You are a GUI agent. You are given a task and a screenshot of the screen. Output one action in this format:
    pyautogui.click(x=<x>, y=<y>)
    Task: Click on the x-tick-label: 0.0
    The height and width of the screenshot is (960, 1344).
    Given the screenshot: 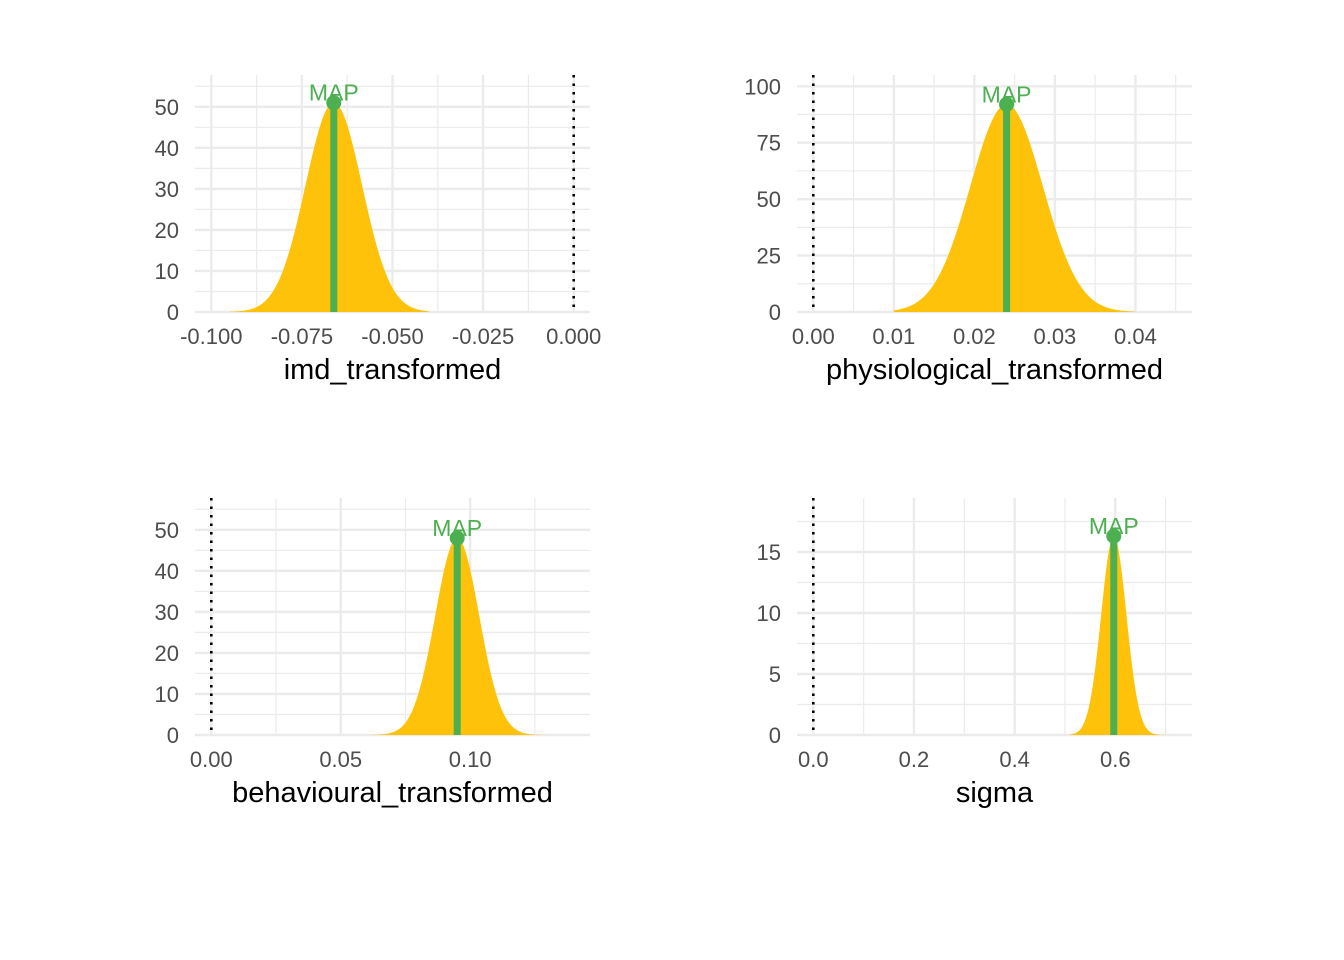 What is the action you would take?
    pyautogui.click(x=813, y=759)
    